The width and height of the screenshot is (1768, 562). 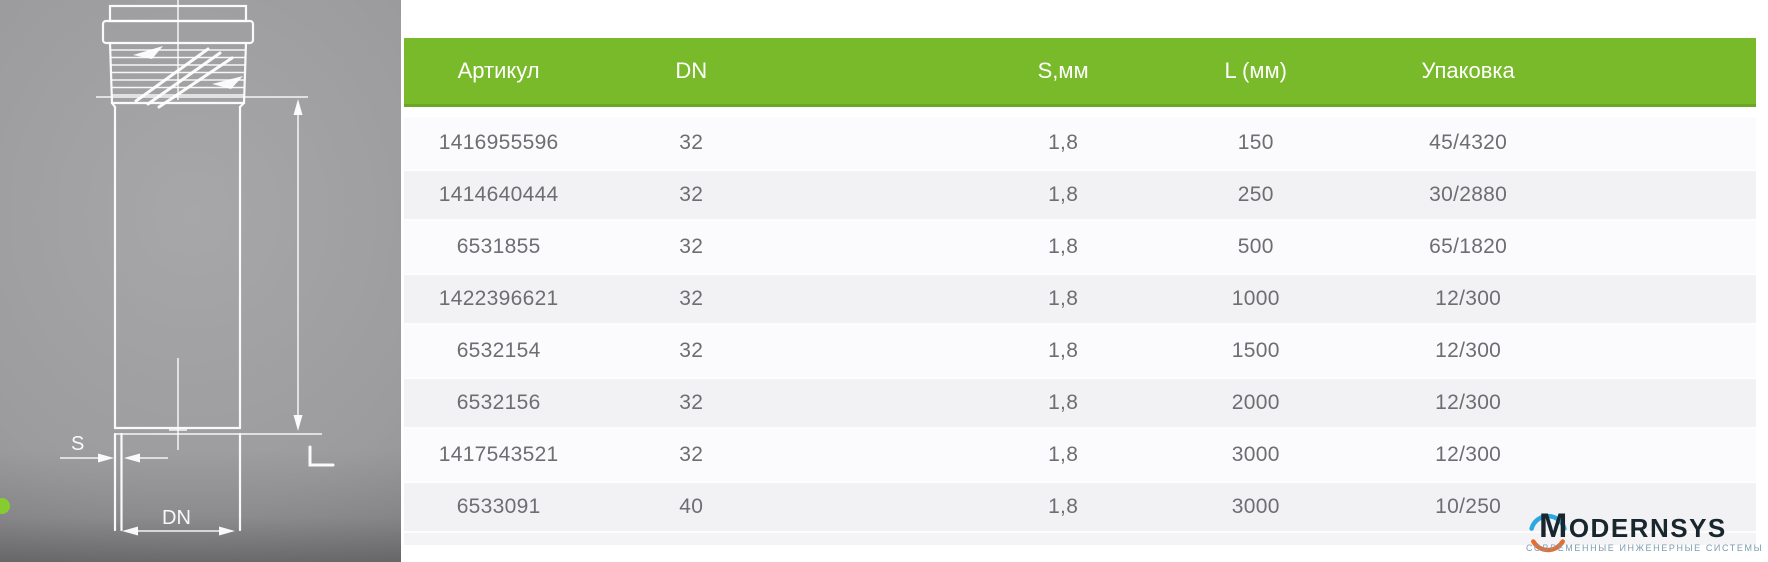 I want to click on table-row: 6532154 32 1,8 1500 12/300, so click(x=1080, y=351).